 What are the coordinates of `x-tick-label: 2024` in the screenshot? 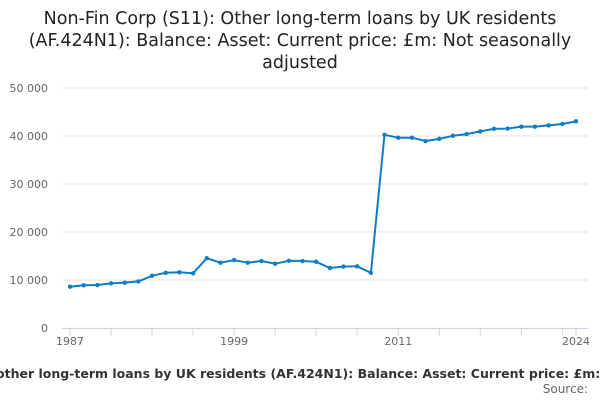 It's located at (576, 341).